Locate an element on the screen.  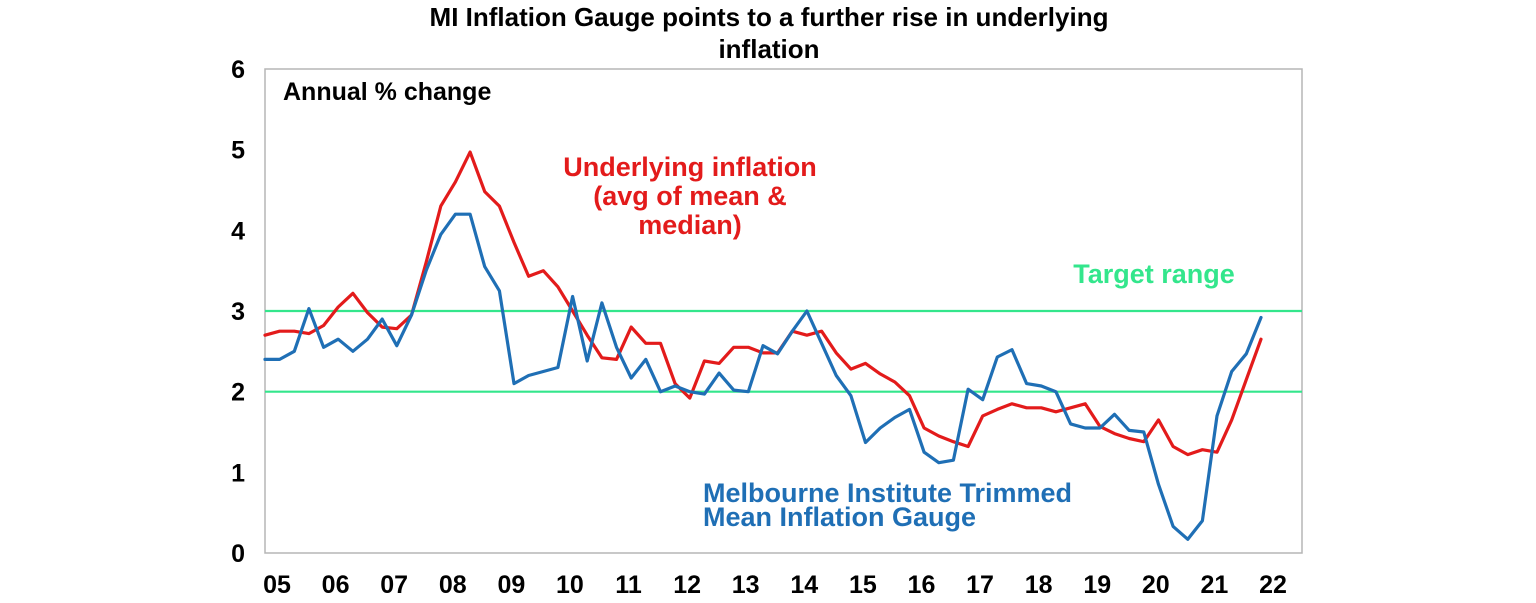
target-range is located at coordinates (783, 351).